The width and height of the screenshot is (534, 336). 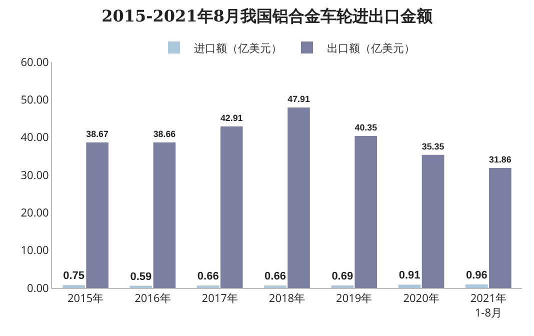 What do you see at coordinates (238, 48) in the screenshot?
I see `legend-label: 进口额（亿美元）` at bounding box center [238, 48].